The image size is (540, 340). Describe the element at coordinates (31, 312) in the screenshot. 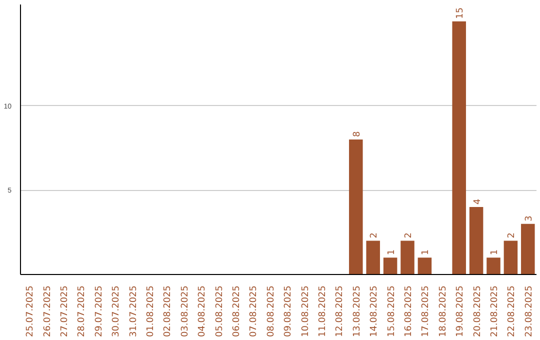

I see `x-tick-label: 25.07.2025` at that location.